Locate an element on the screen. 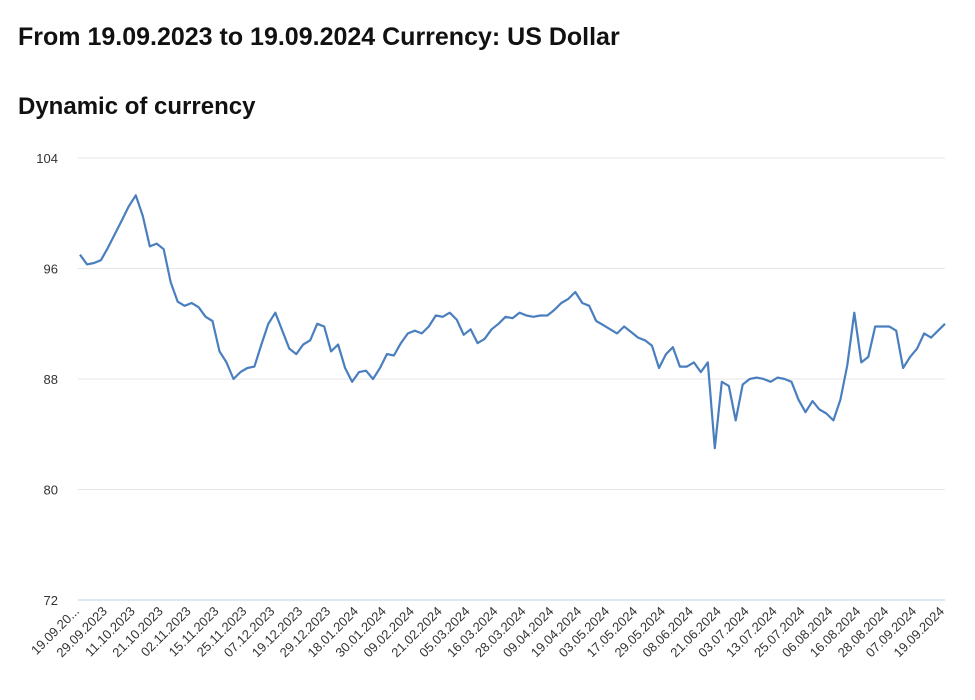 Image resolution: width=975 pixels, height=700 pixels. y-tick-label: 72 is located at coordinates (51, 600).